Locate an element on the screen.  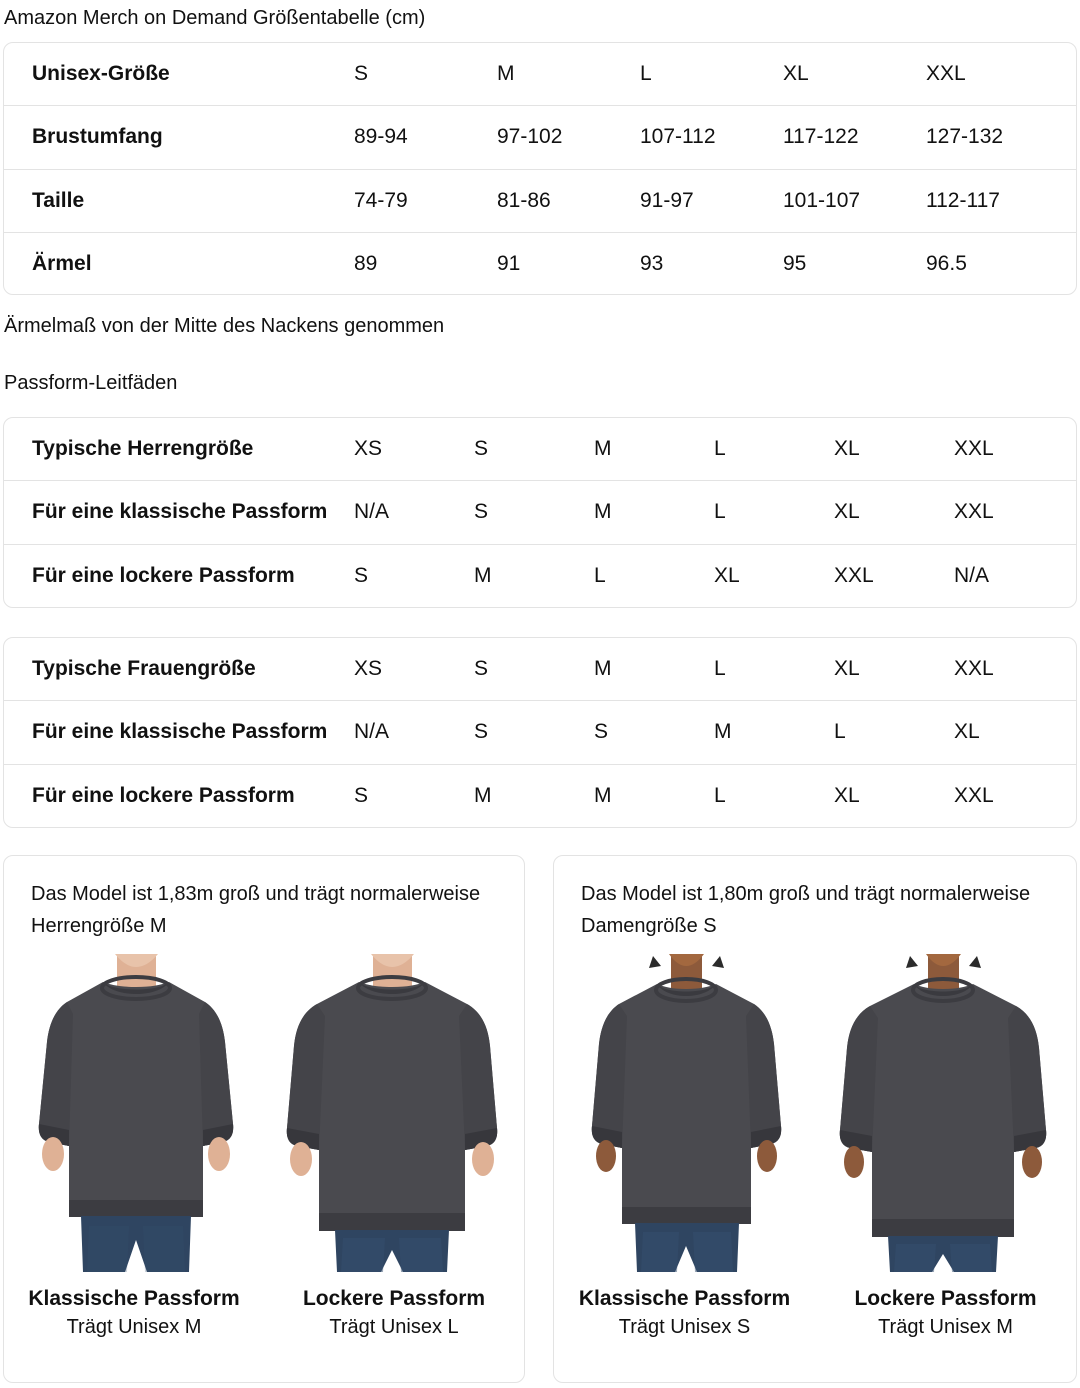
column-header-typical-womens-size: Typische Frauengröße is located at coordinates (144, 669).